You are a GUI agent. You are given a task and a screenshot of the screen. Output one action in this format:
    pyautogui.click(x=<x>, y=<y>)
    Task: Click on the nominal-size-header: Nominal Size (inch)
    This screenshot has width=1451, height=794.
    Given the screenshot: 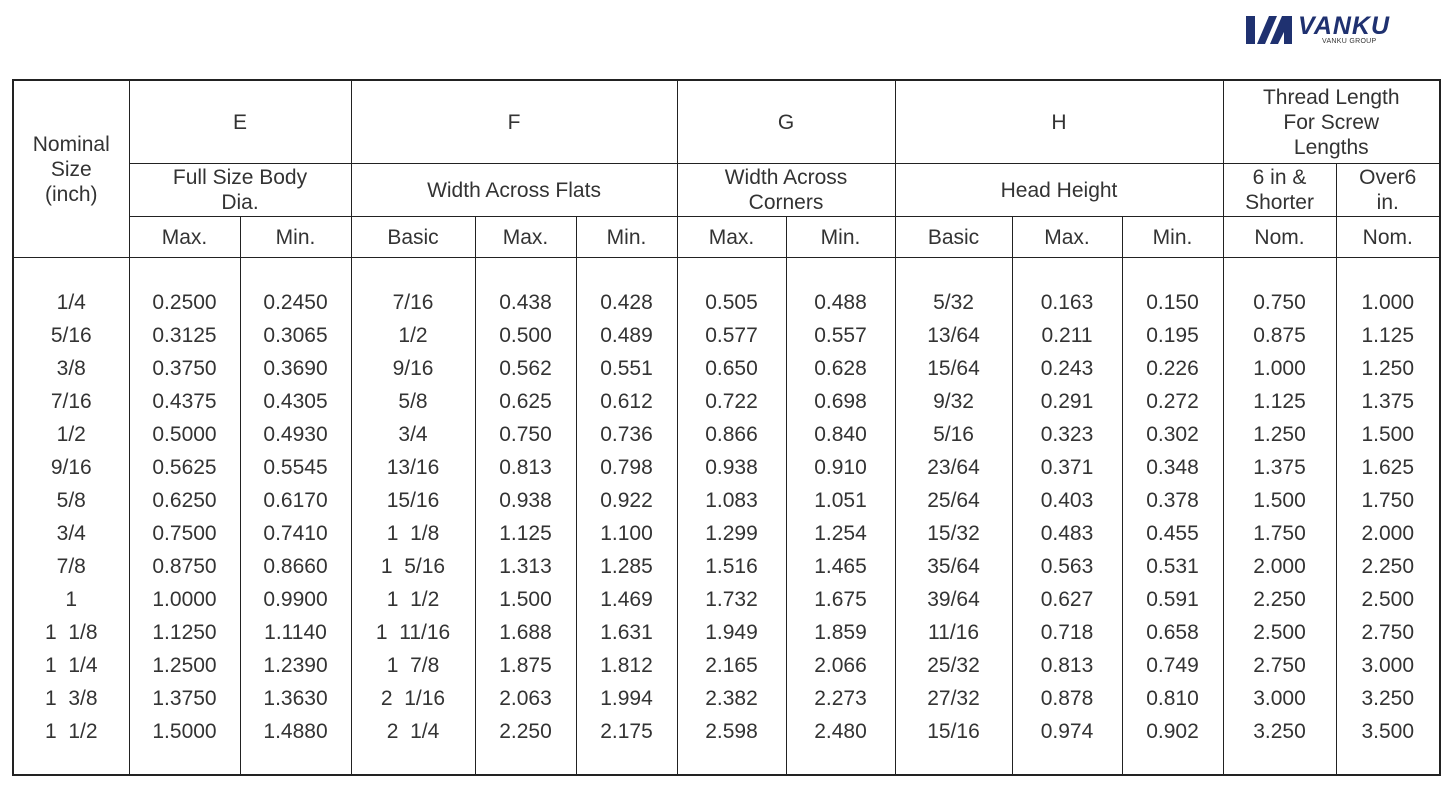 What is the action you would take?
    pyautogui.click(x=71, y=168)
    